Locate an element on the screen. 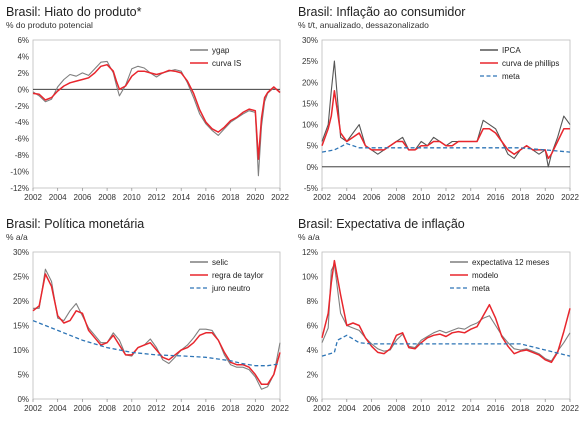 This screenshot has height=429, width=580. series-line-juro-neutro is located at coordinates (156, 343).